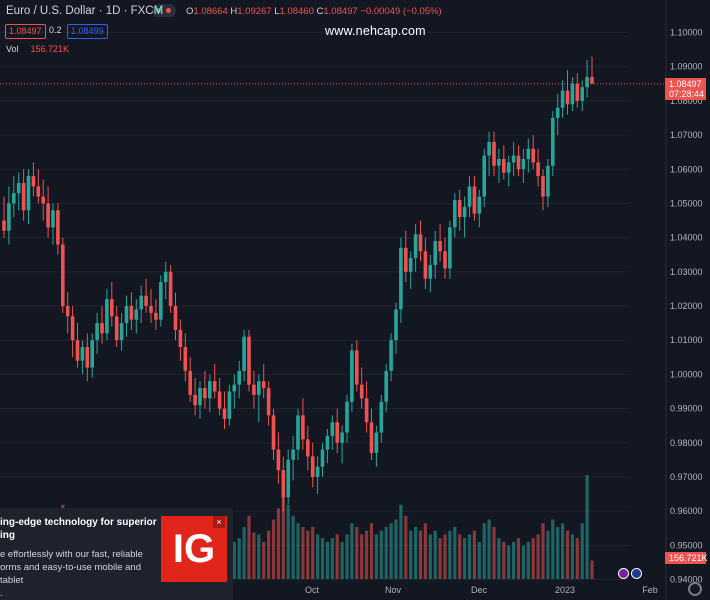 The image size is (710, 600). What do you see at coordinates (623, 573) in the screenshot?
I see `lightning-icon` at bounding box center [623, 573].